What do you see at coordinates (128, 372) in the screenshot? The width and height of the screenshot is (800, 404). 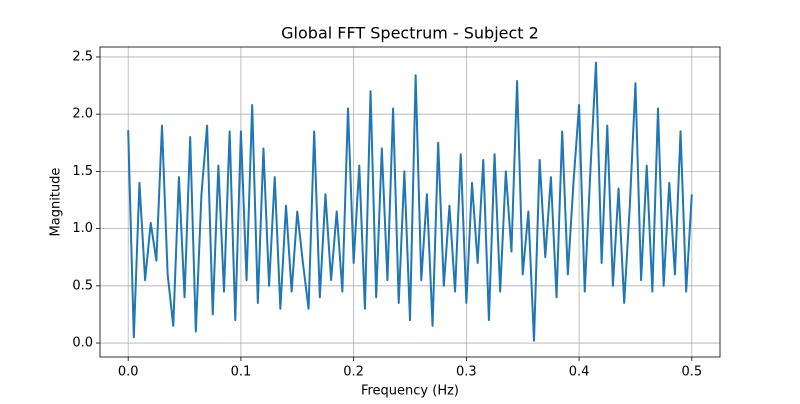 I see `x-tick-label: 0.0` at bounding box center [128, 372].